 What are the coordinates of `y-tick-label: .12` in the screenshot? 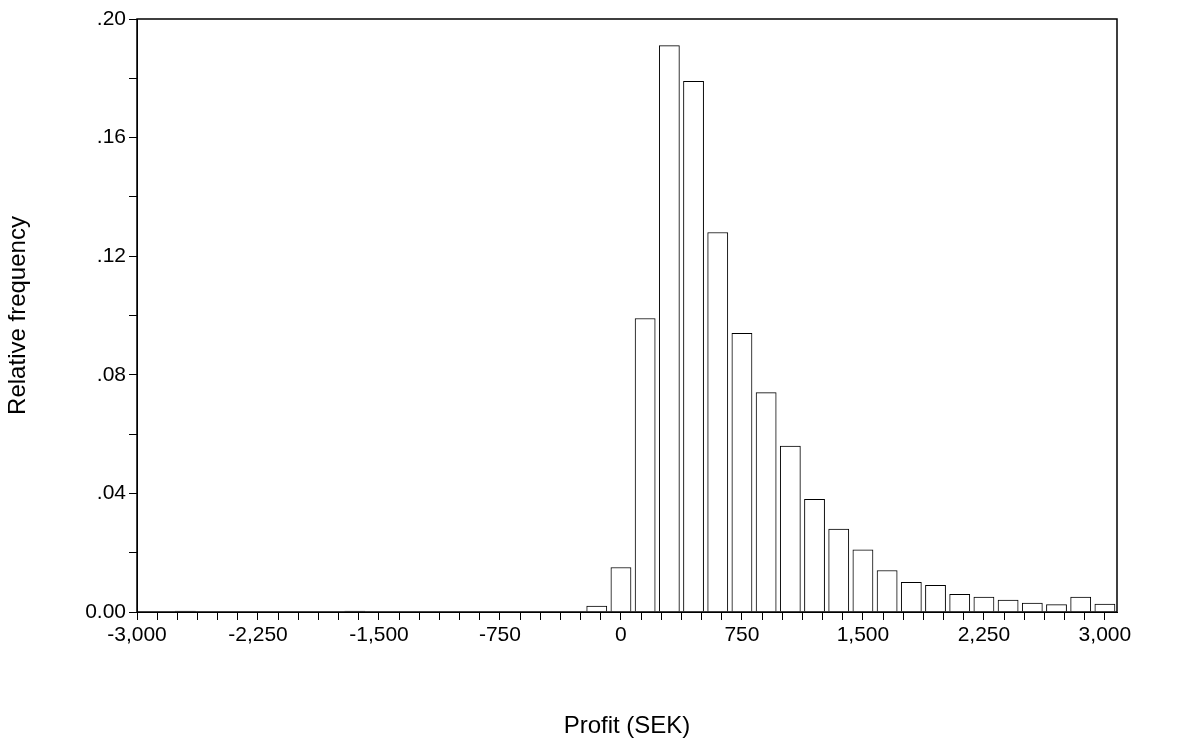 It's located at (111, 254).